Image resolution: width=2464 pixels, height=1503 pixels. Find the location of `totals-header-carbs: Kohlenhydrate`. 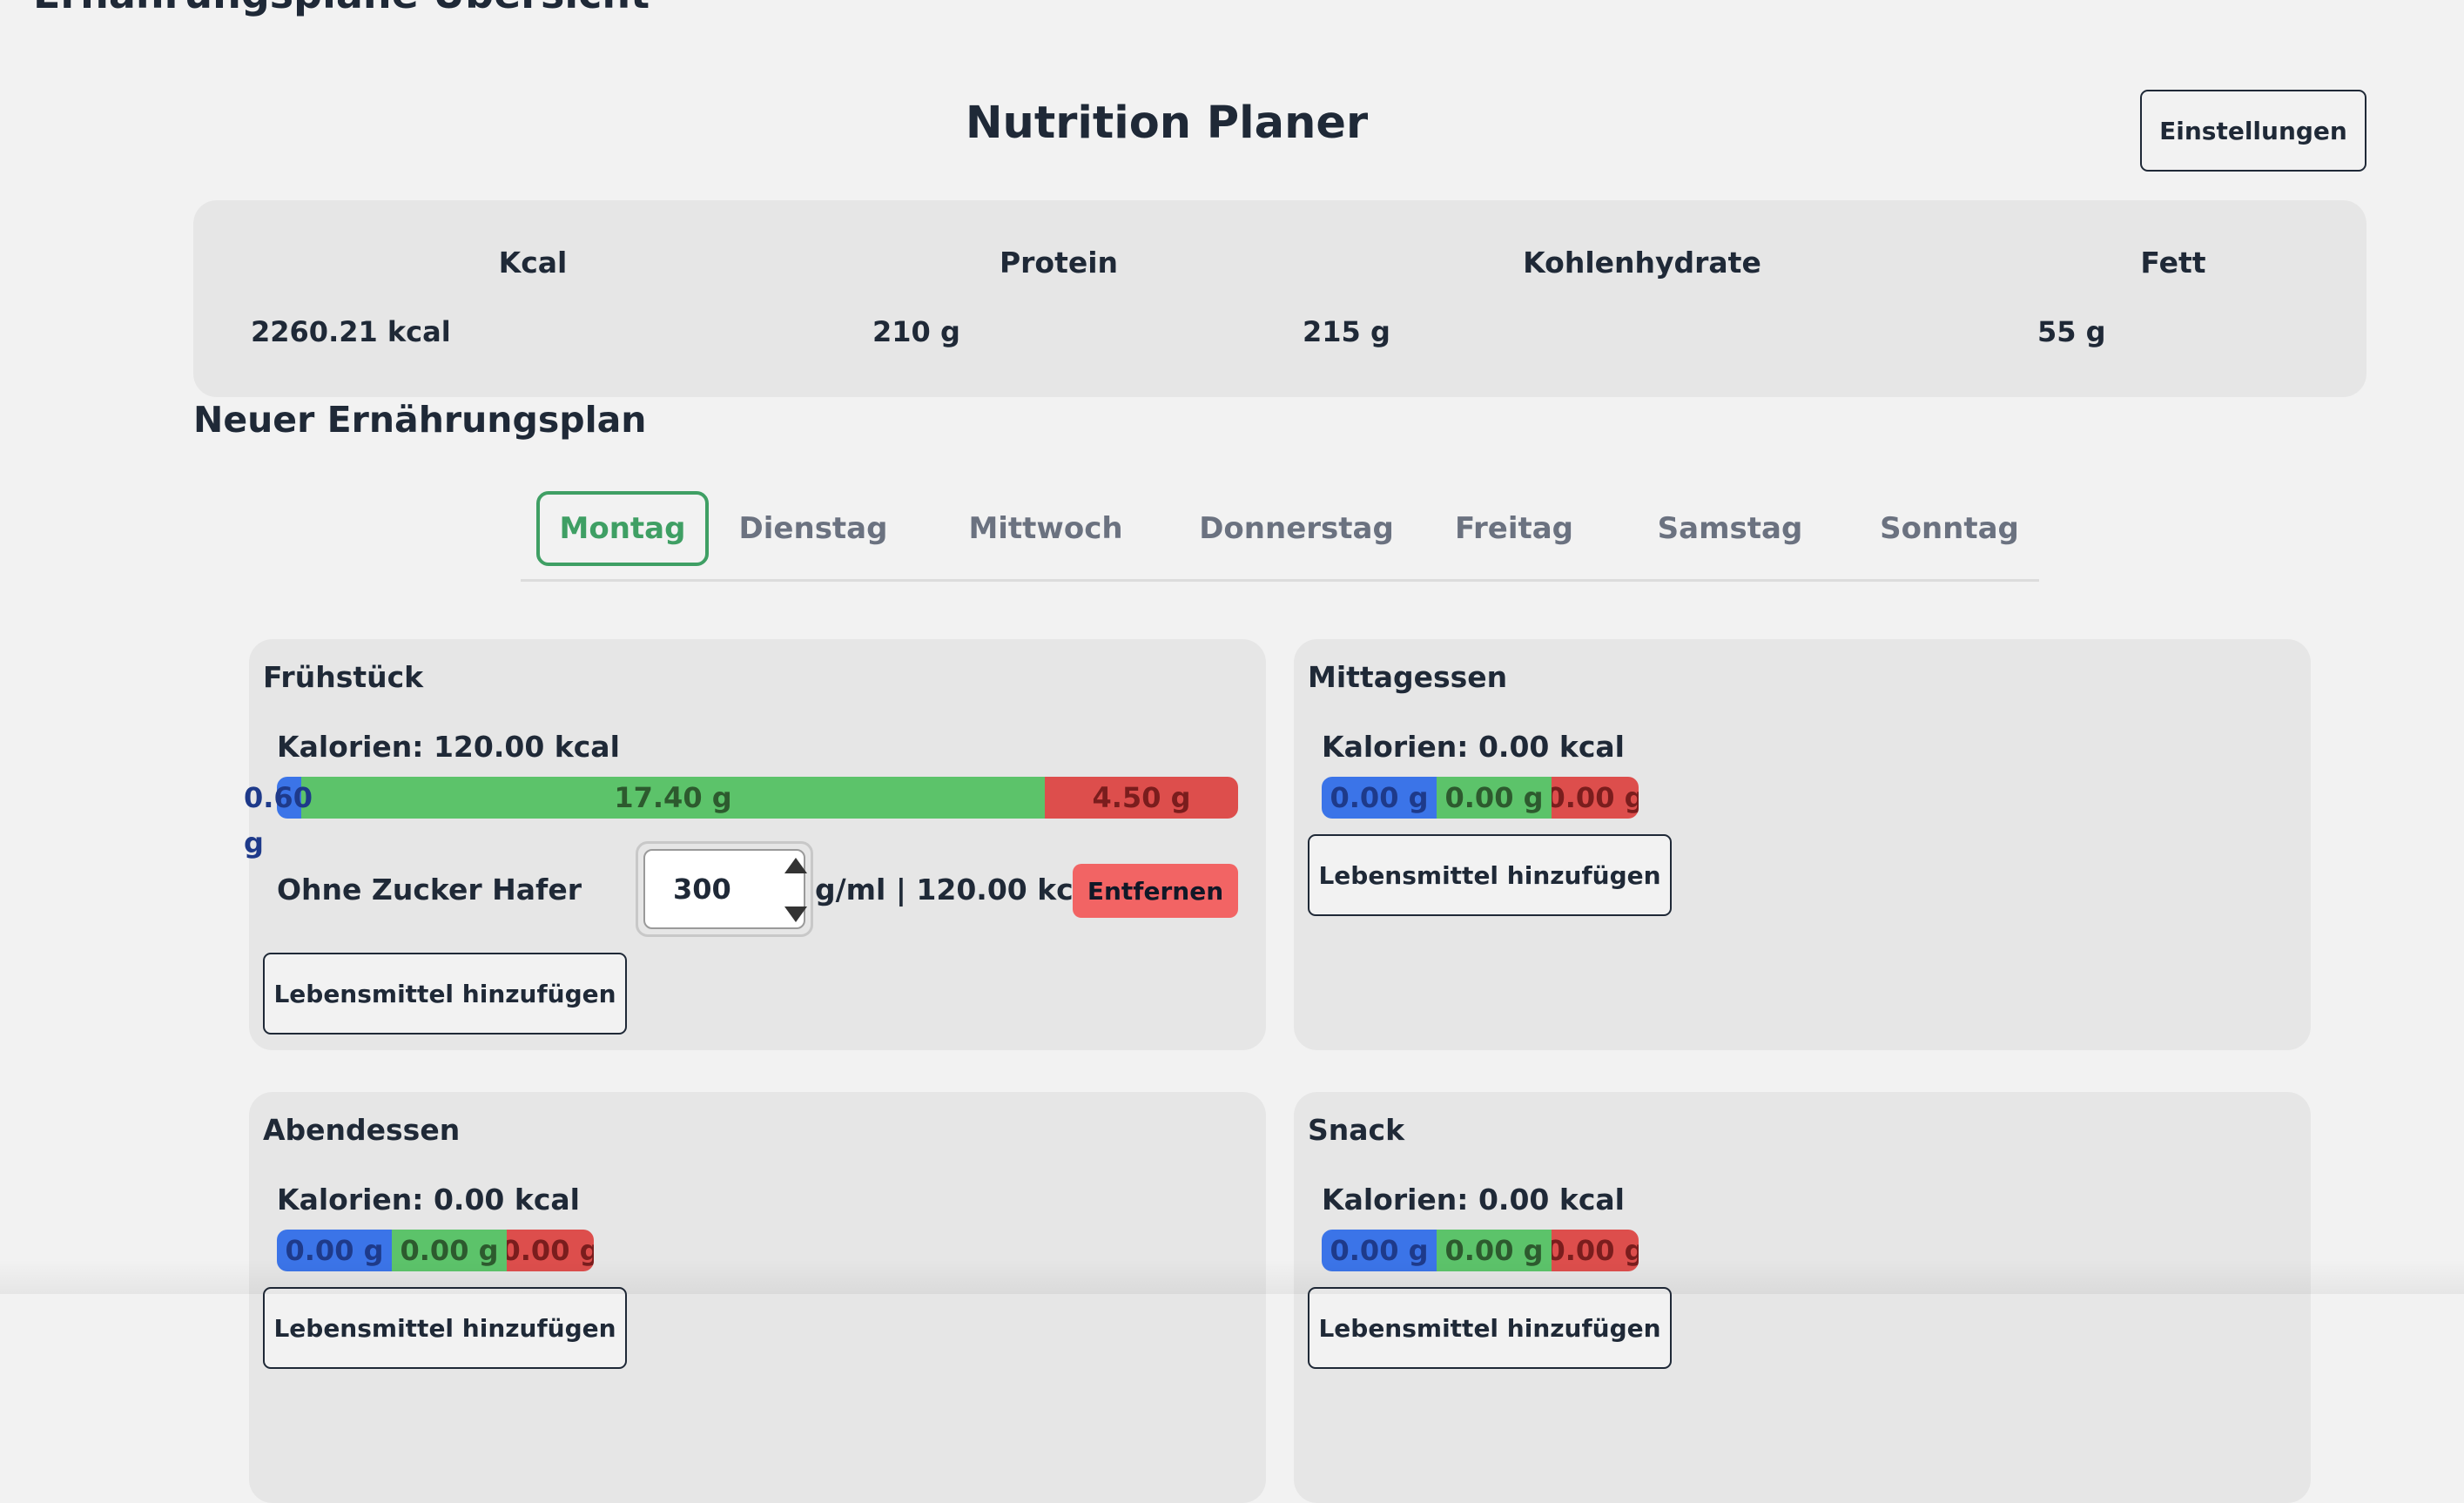

totals-header-carbs: Kohlenhydrate is located at coordinates (1642, 263).